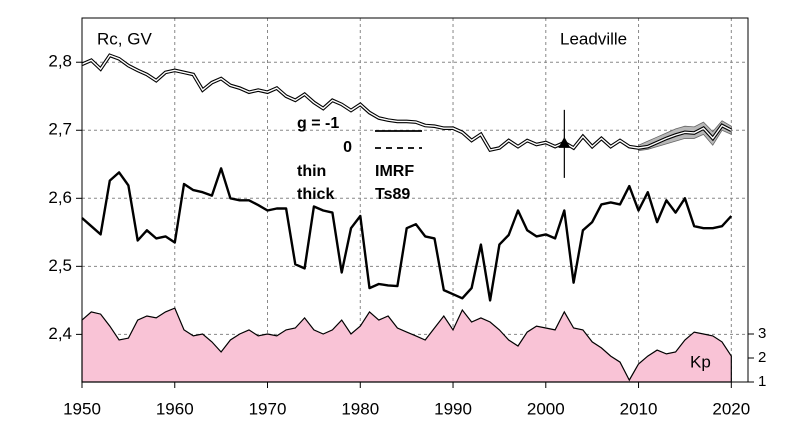 Image resolution: width=800 pixels, height=441 pixels. I want to click on legend-style: thin, so click(311, 171).